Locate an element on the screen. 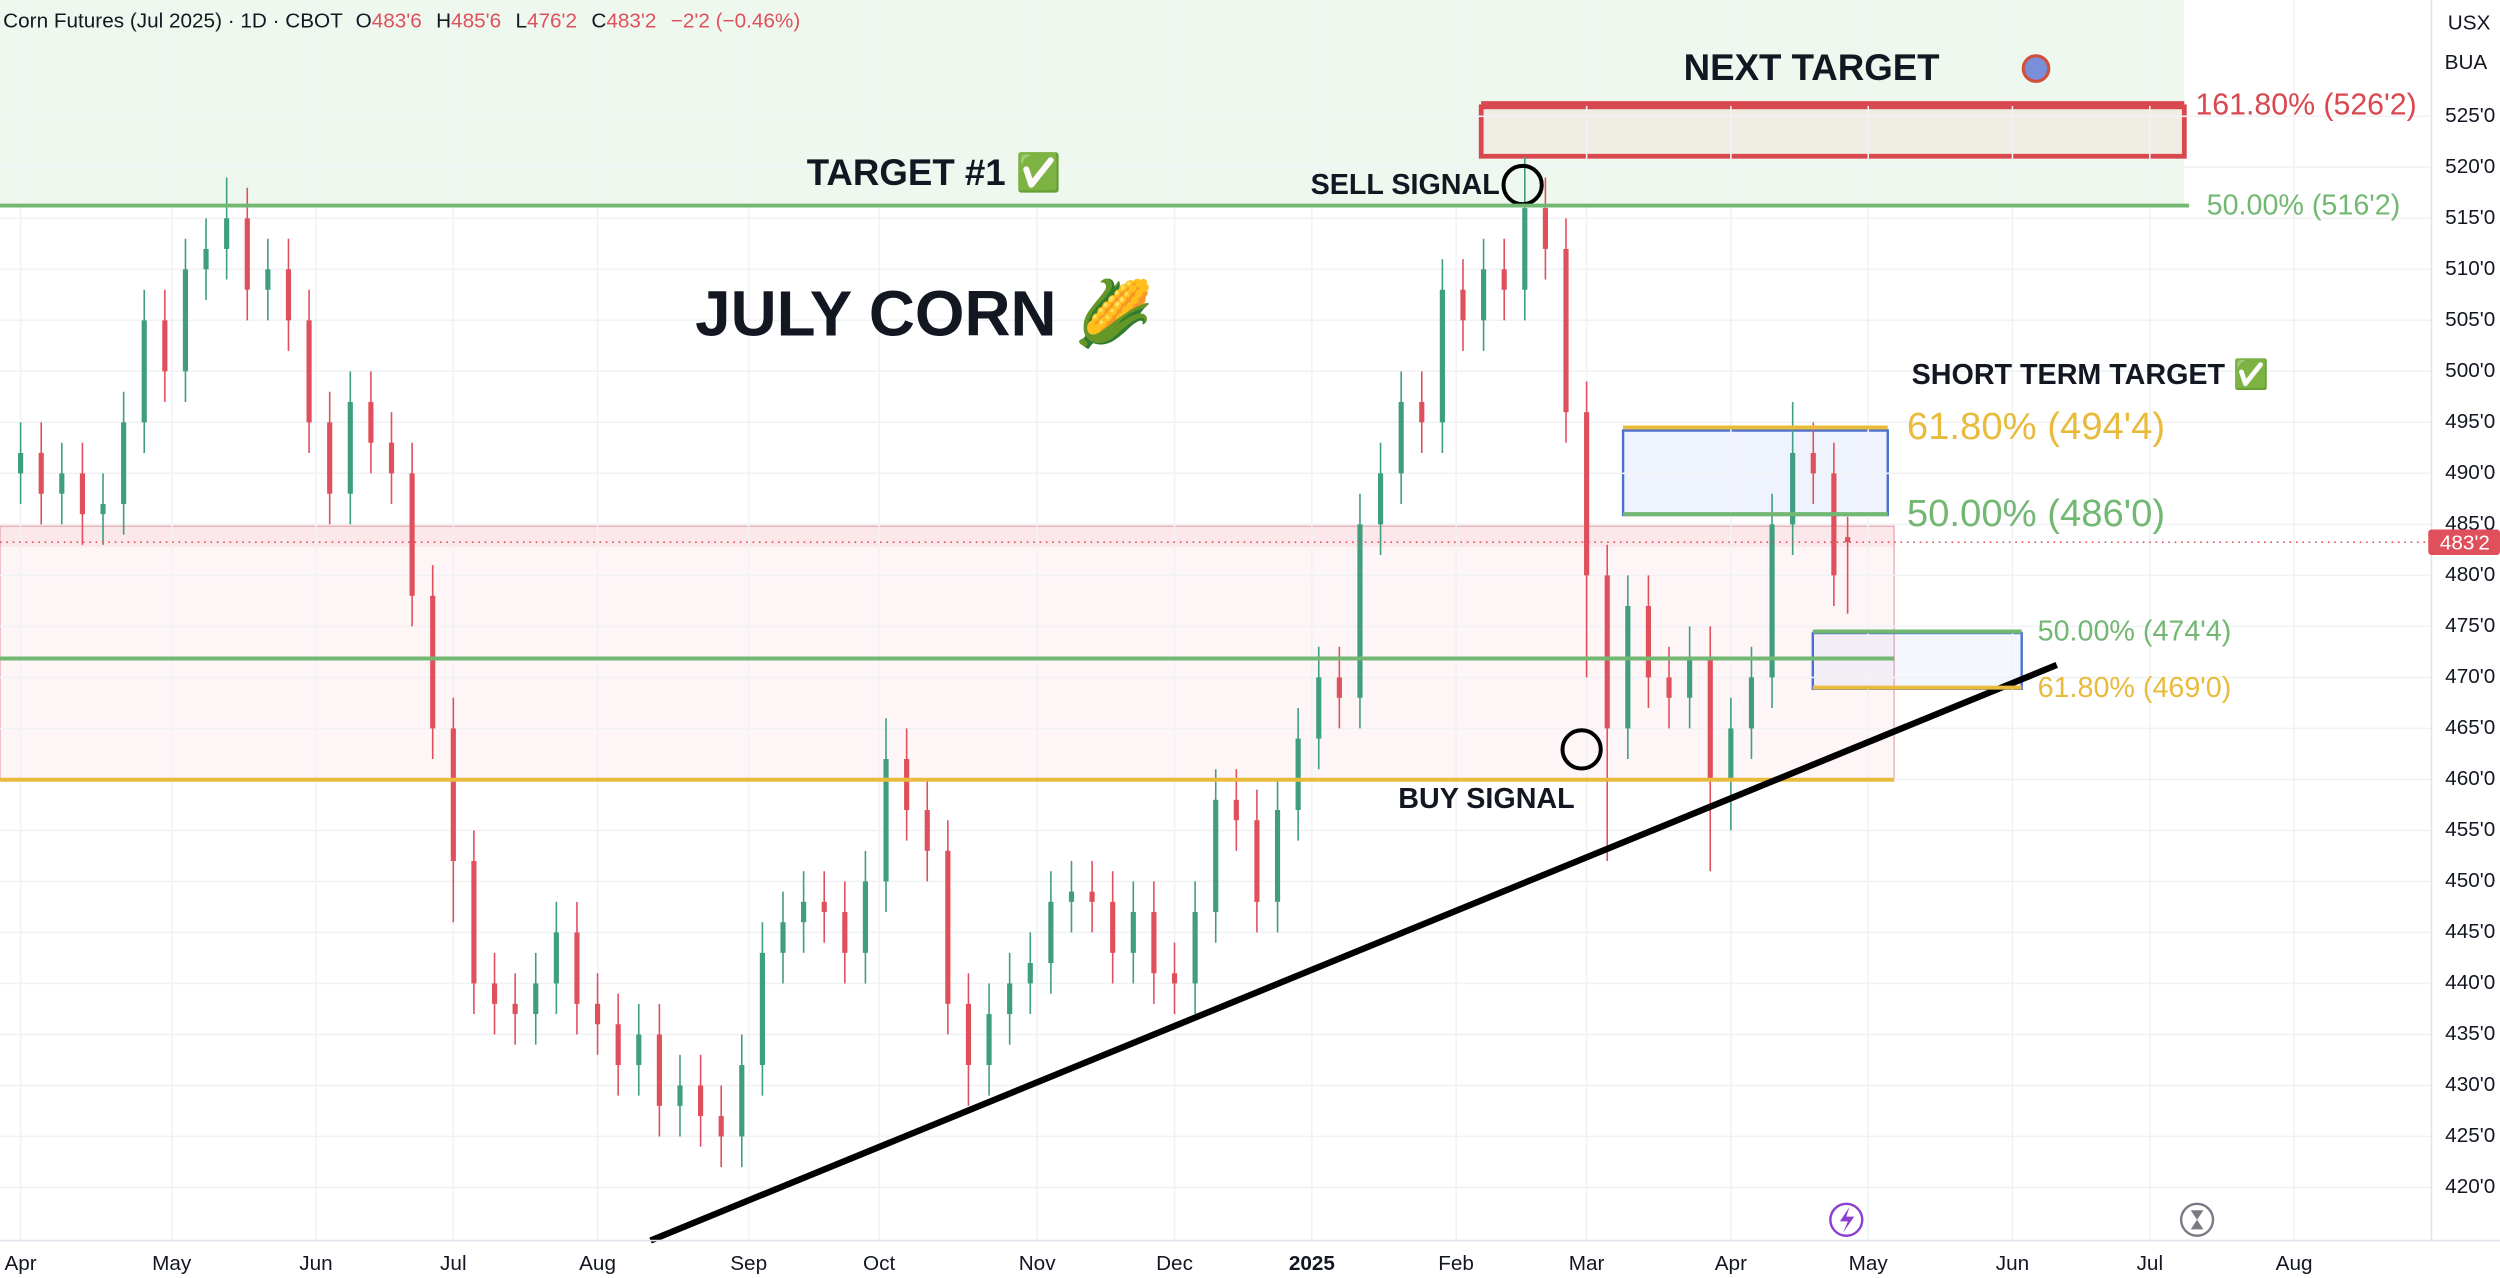  fib-level-label: 50.00% (474'4) is located at coordinates (2135, 632).